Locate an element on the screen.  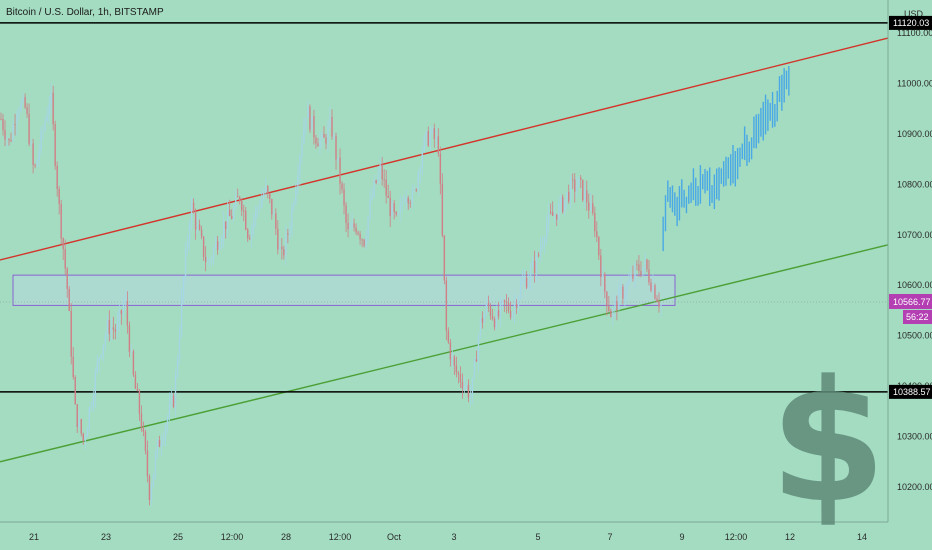
time-tick-label: 12 is located at coordinates (790, 537).